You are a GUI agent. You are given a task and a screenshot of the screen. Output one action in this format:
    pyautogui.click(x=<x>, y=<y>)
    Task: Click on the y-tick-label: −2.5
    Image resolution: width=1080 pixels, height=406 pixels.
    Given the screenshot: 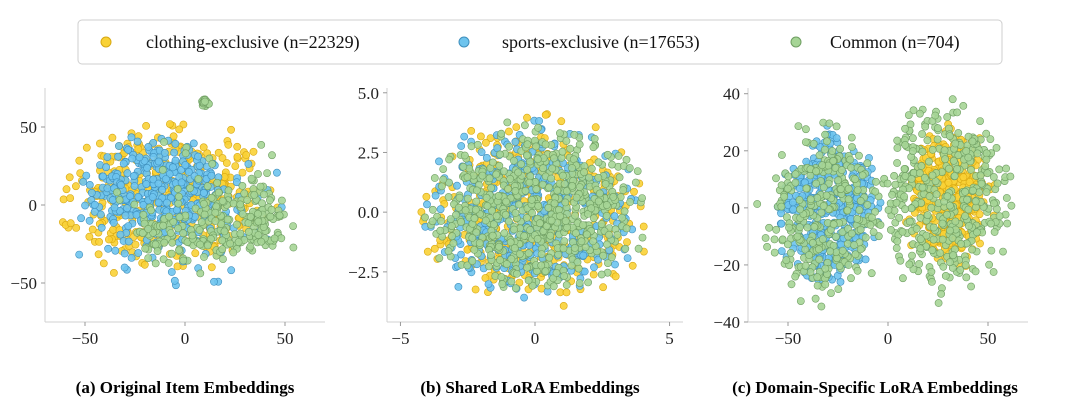 What is the action you would take?
    pyautogui.click(x=363, y=272)
    